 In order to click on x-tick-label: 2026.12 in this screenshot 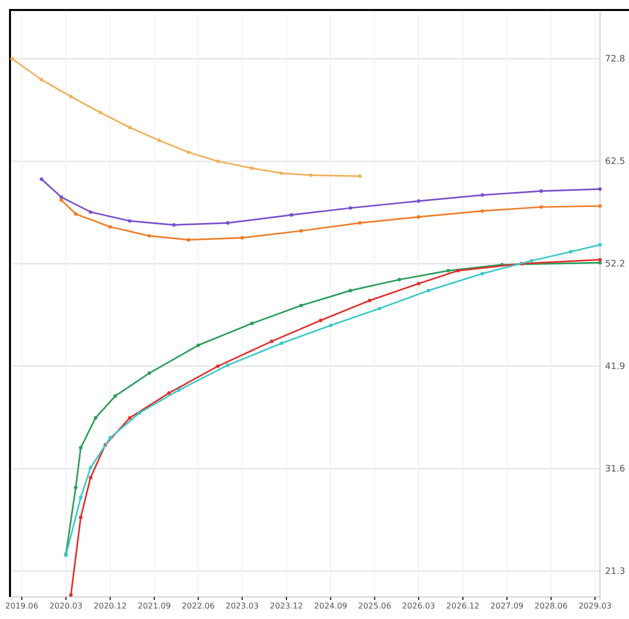, I will do `click(463, 606)`.